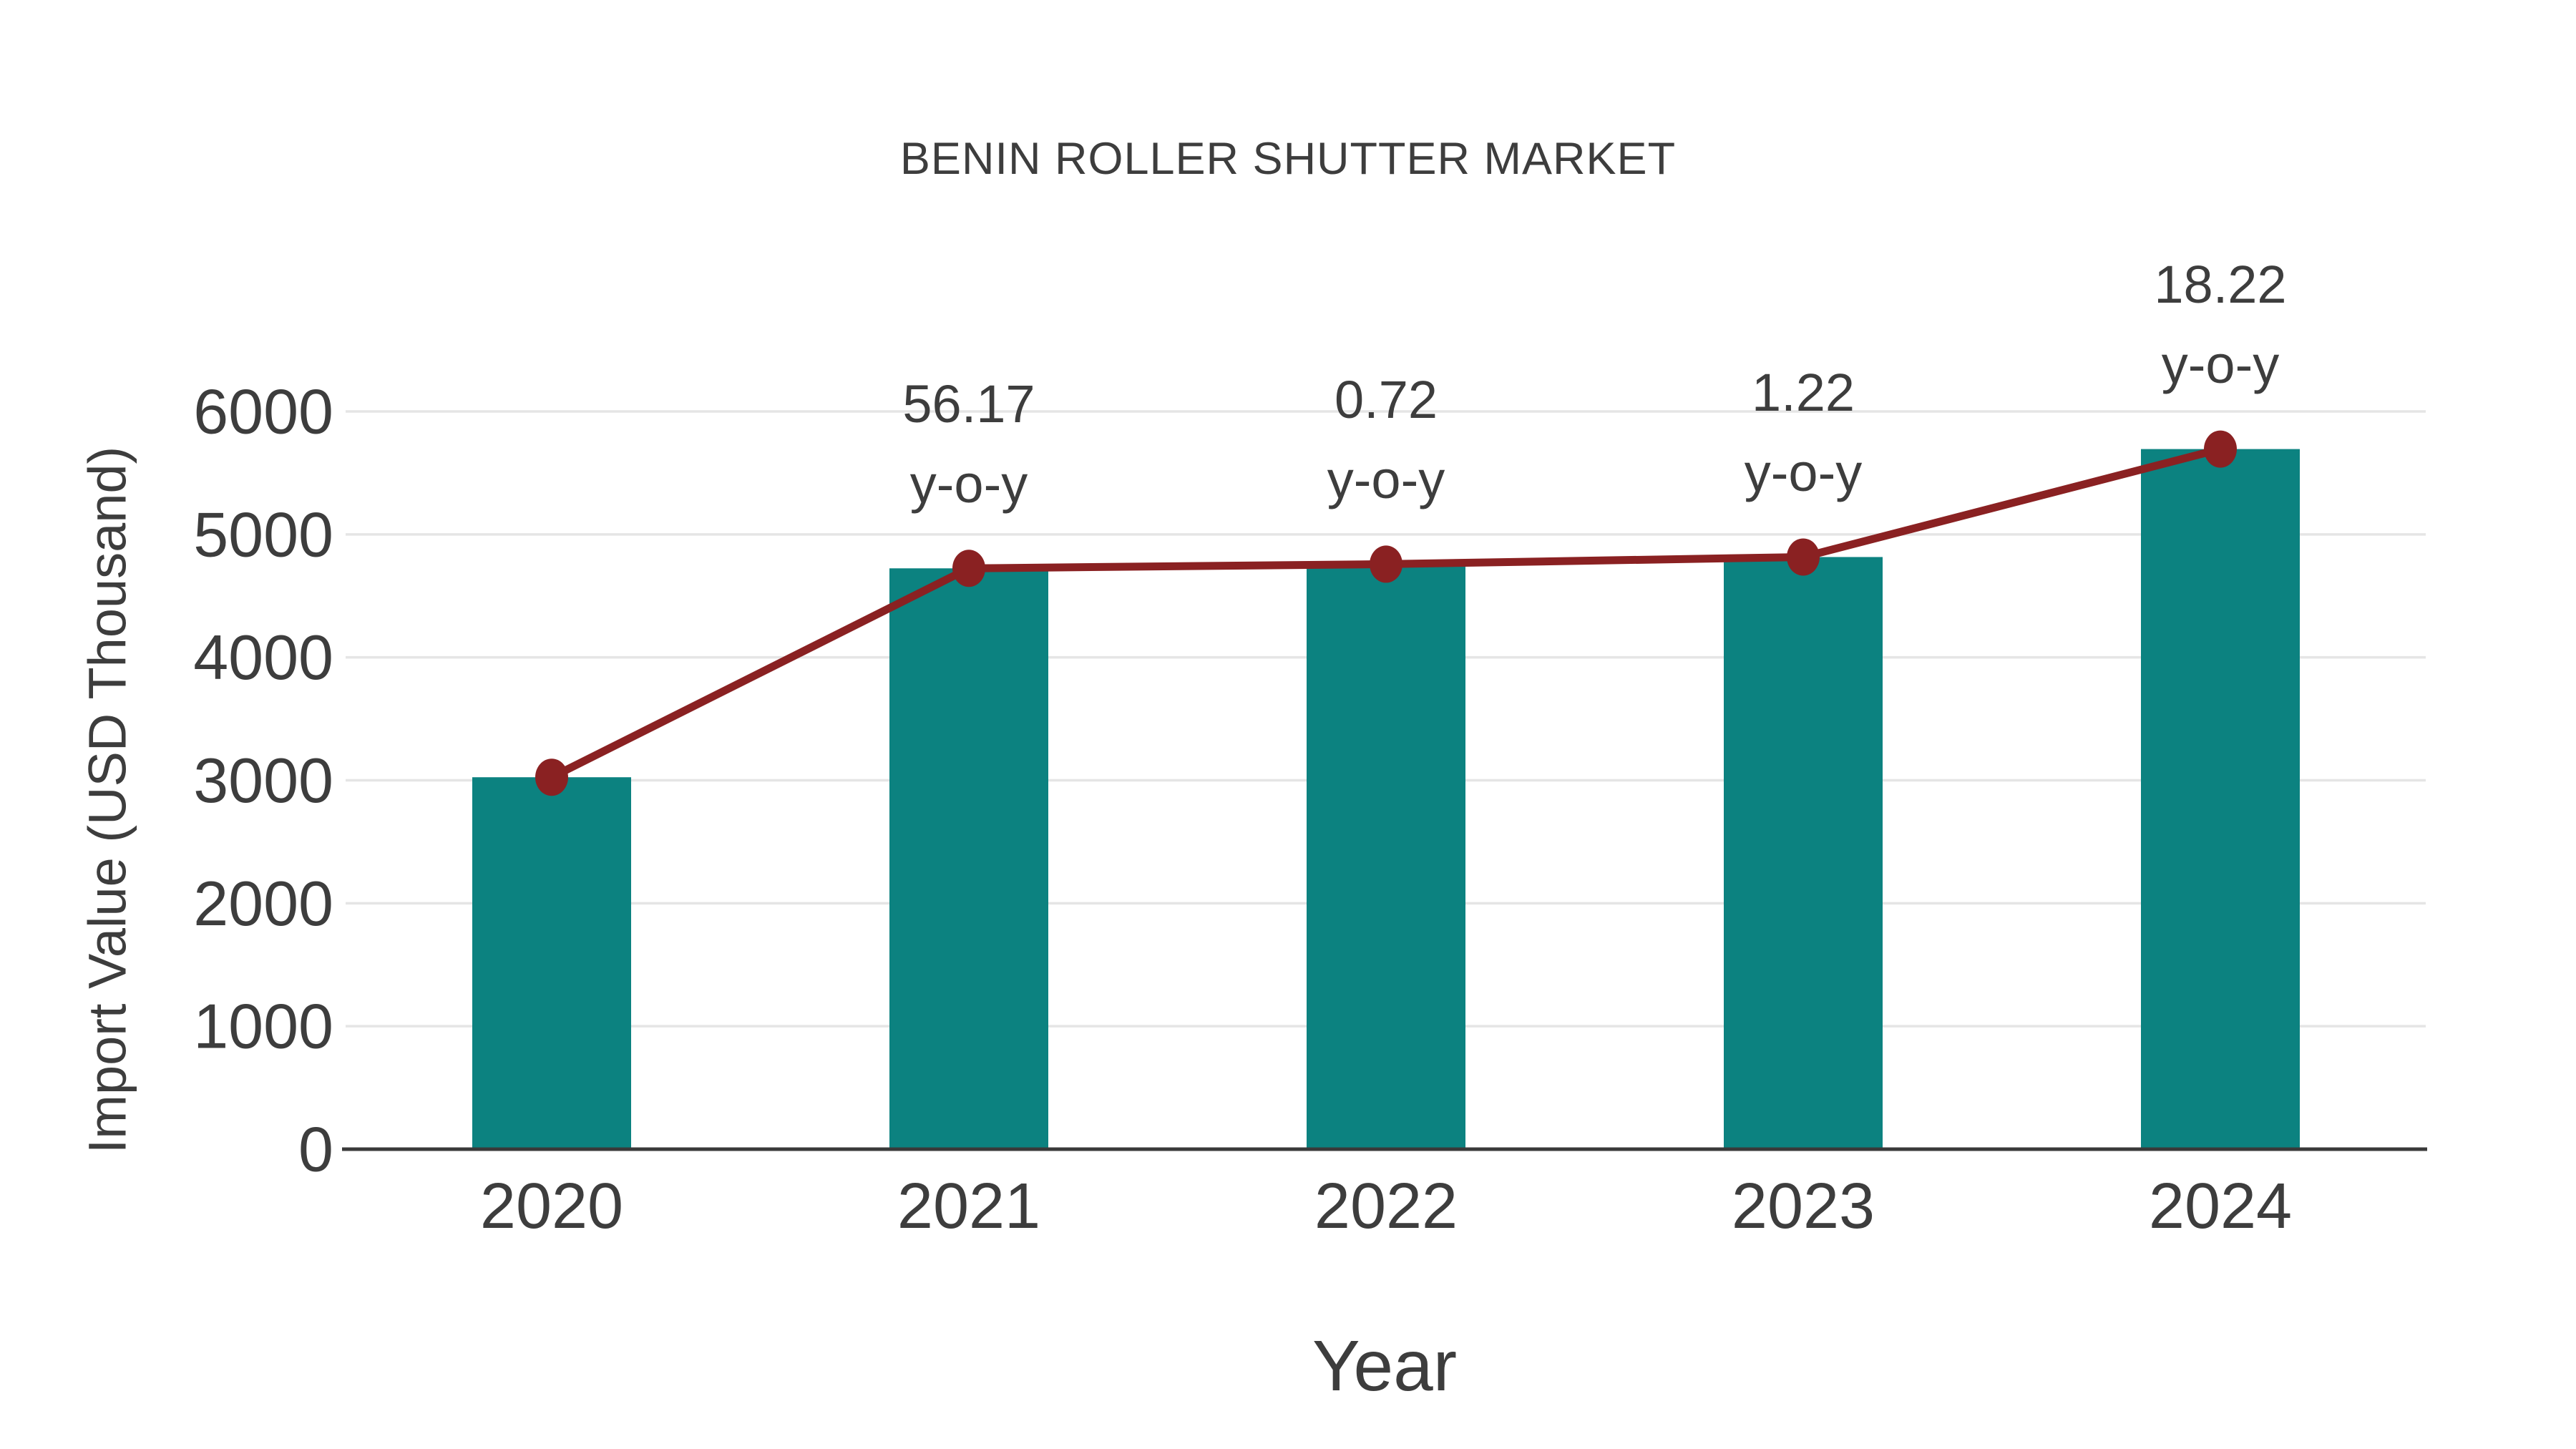 Image resolution: width=2576 pixels, height=1449 pixels. Describe the element at coordinates (1803, 557) in the screenshot. I see `data-point-marker-2023` at that location.